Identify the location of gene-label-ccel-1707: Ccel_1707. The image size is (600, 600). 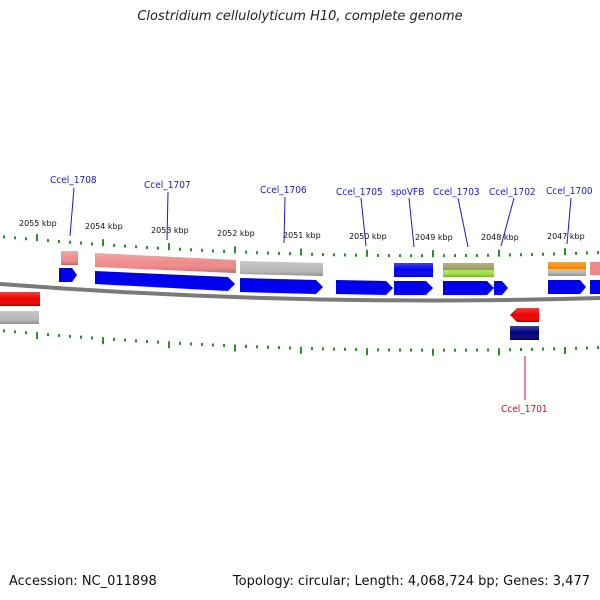
(167, 185).